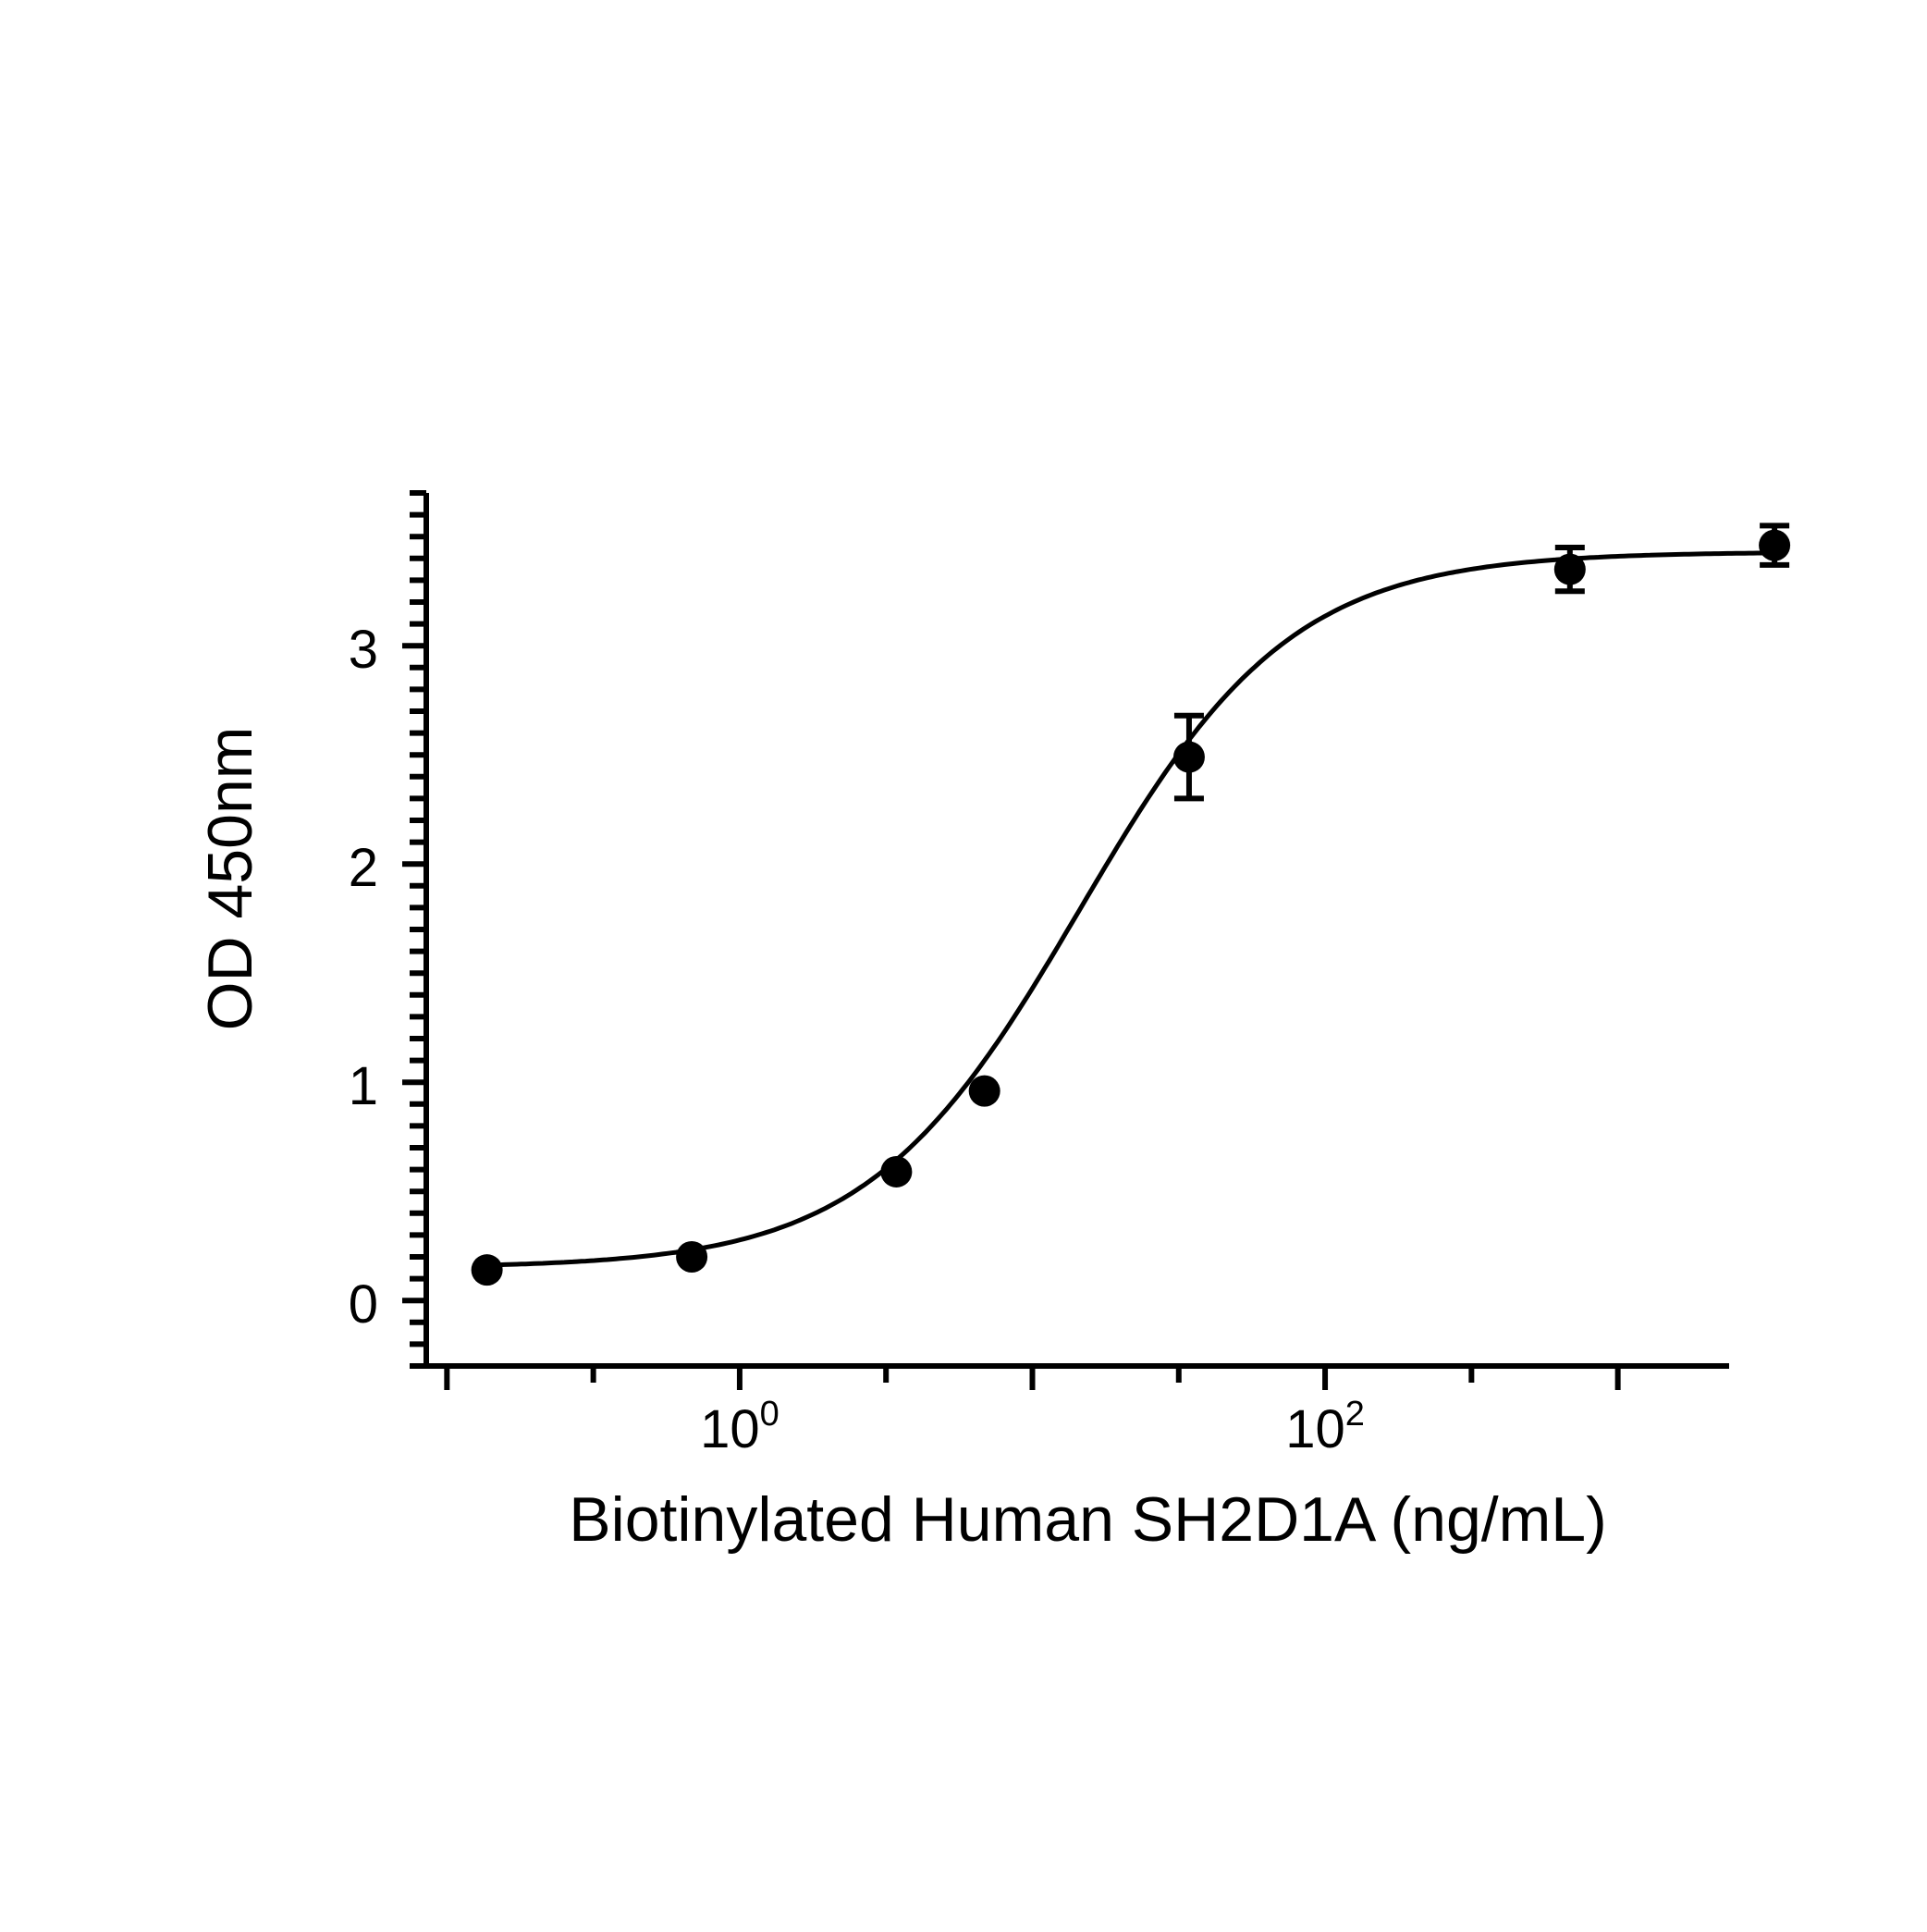 This screenshot has height=1932, width=1927. What do you see at coordinates (230, 879) in the screenshot?
I see `y-axis-label: OD 450nm` at bounding box center [230, 879].